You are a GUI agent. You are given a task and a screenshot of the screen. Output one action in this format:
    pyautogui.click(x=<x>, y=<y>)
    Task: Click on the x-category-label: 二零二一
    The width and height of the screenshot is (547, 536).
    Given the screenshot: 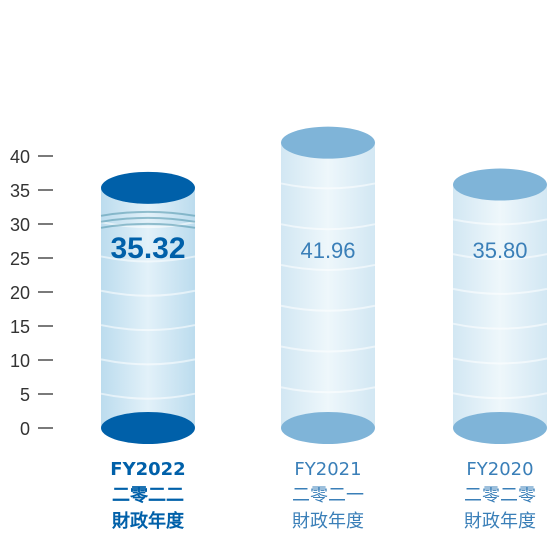 What is the action you would take?
    pyautogui.click(x=328, y=495)
    